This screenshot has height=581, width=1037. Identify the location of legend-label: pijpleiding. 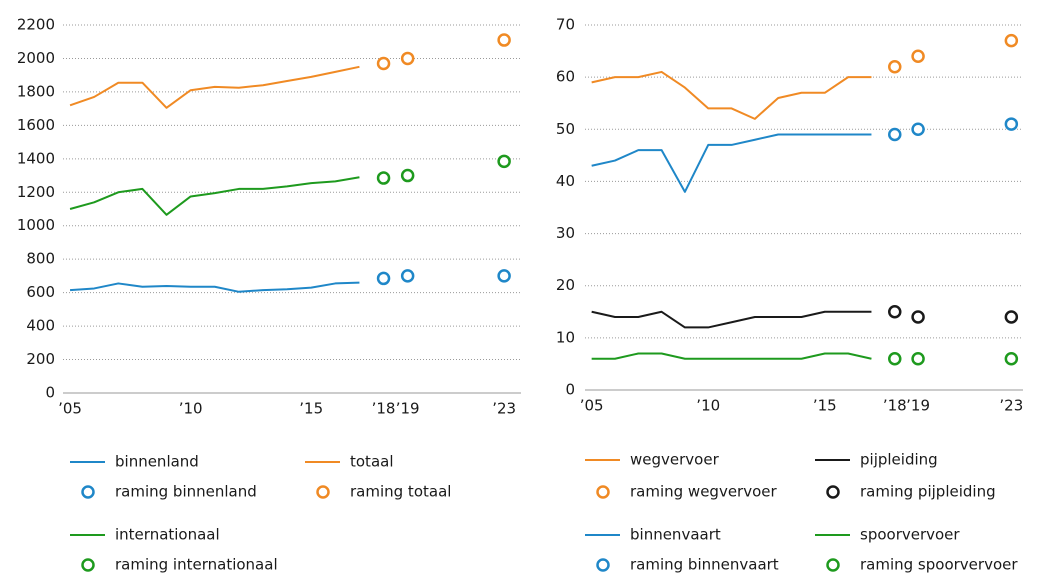
(899, 460).